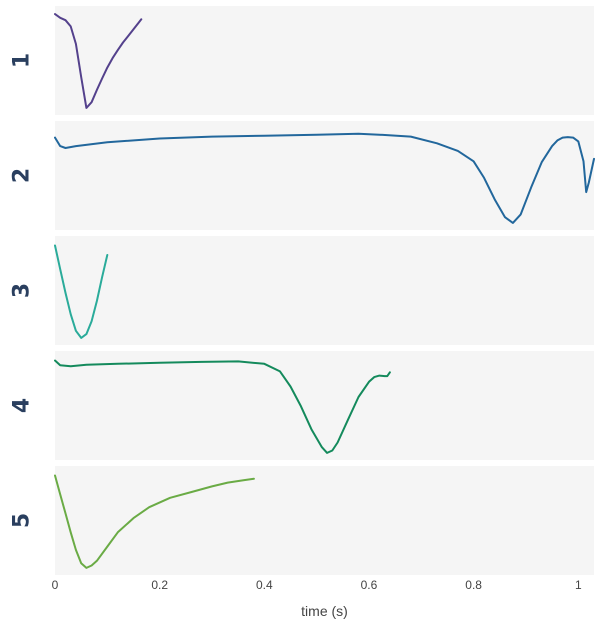 This screenshot has width=601, height=624. What do you see at coordinates (317, 585) in the screenshot?
I see `x-axis-ticks: 0 0.2 0.4 0.6 0.8 1` at bounding box center [317, 585].